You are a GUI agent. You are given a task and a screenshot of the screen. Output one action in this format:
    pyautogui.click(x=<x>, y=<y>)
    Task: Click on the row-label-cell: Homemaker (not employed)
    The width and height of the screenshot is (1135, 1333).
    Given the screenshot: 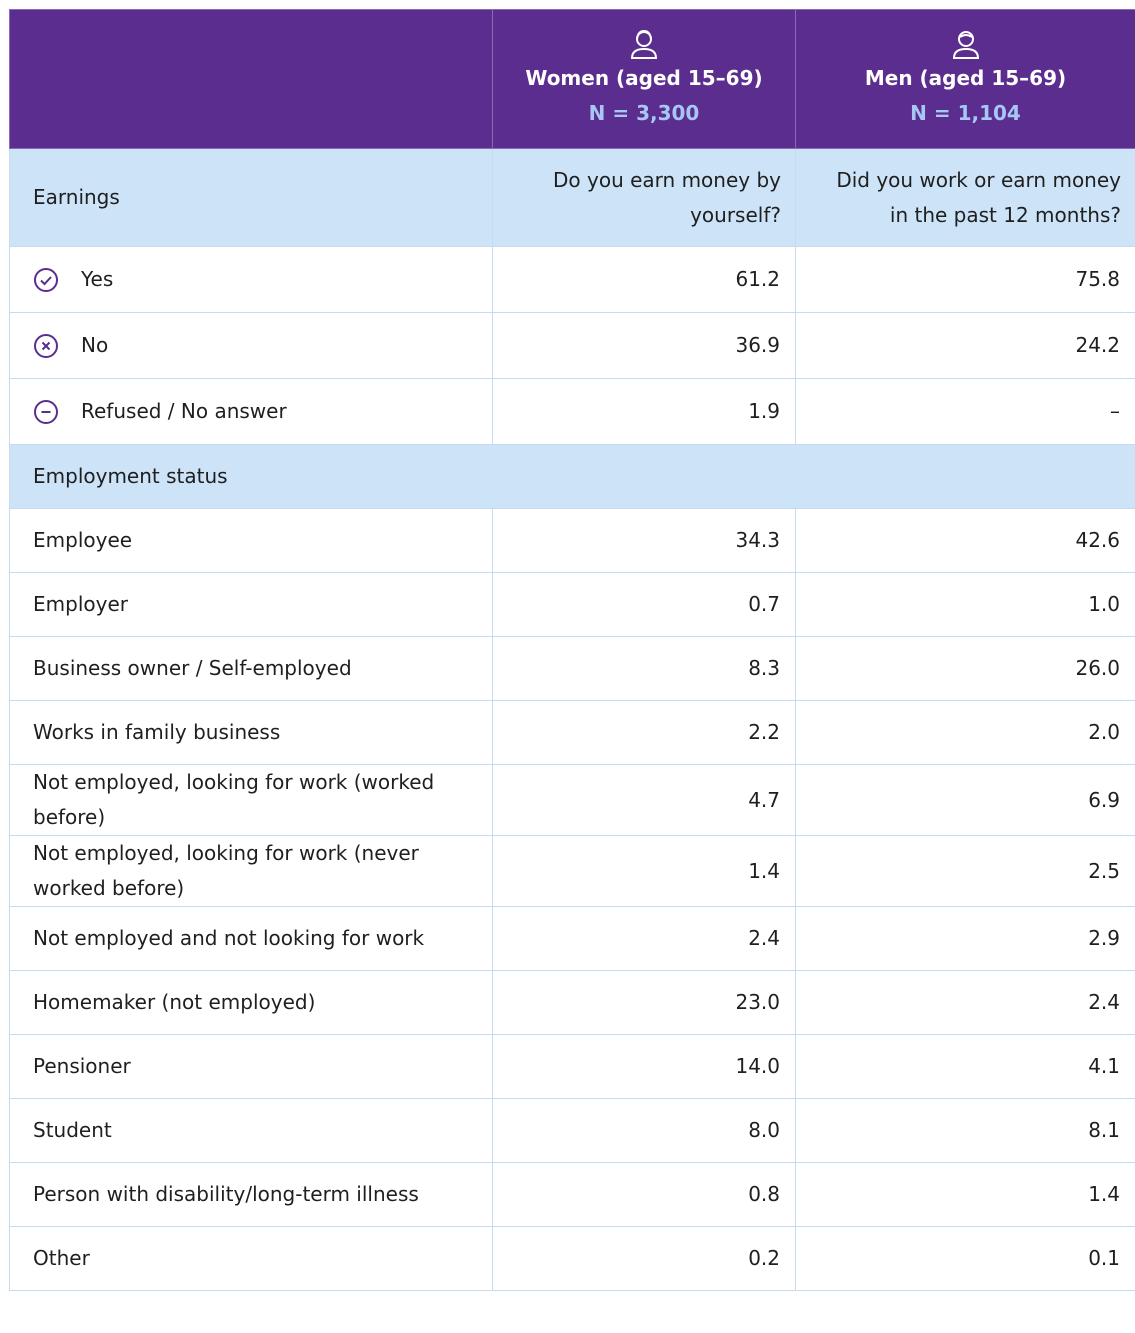 What is the action you would take?
    pyautogui.click(x=251, y=1002)
    